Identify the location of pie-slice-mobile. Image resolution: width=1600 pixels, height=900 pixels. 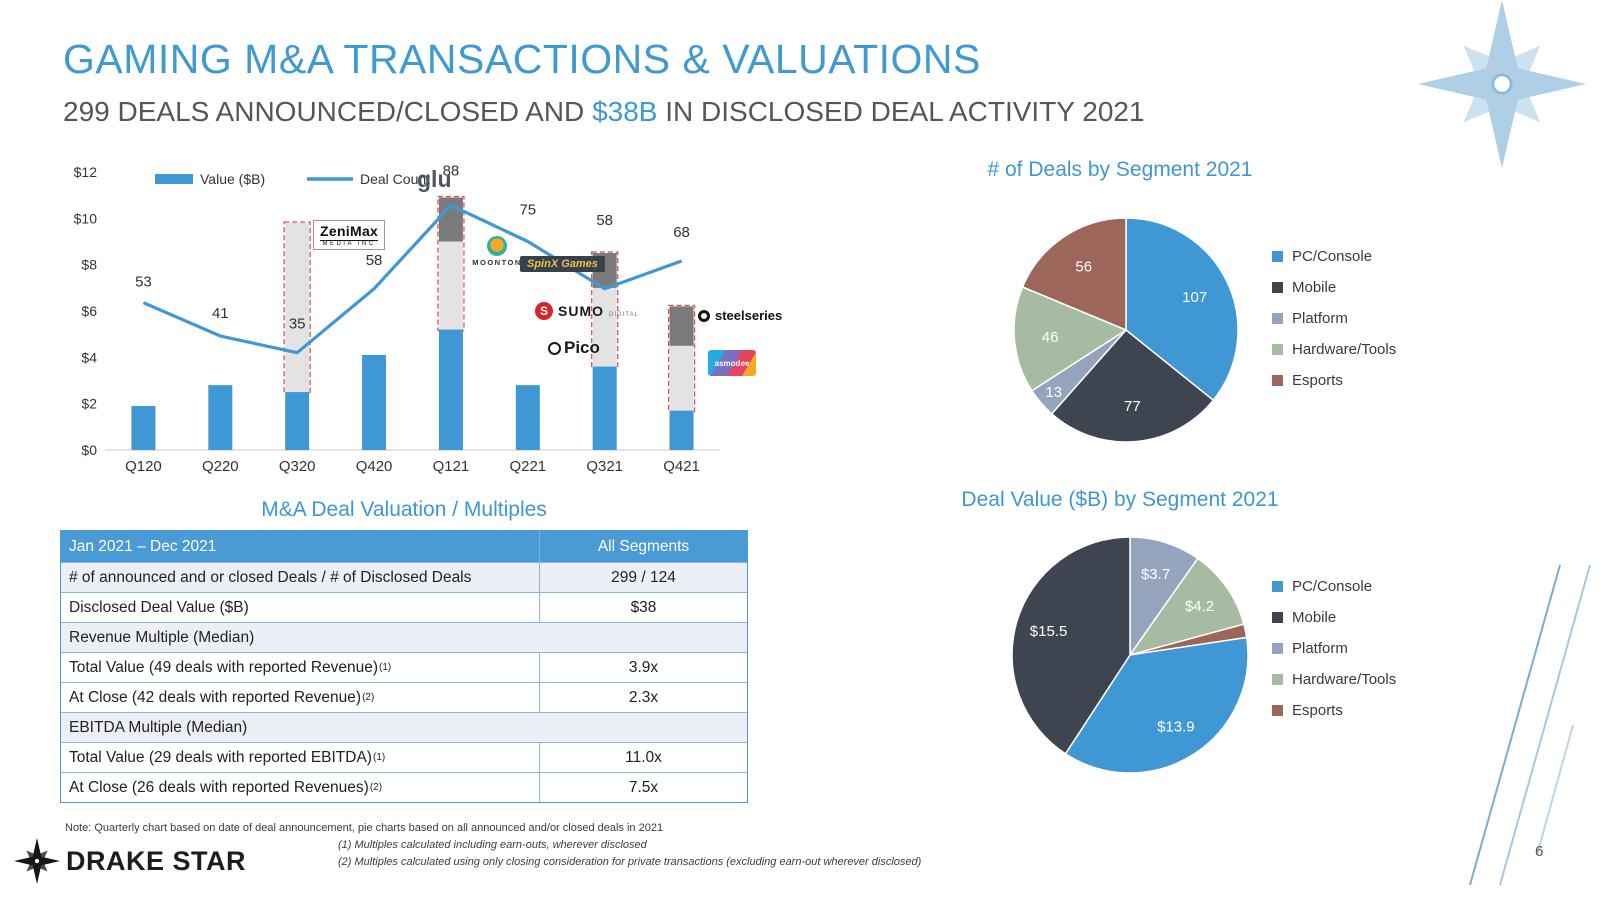
(1132, 385).